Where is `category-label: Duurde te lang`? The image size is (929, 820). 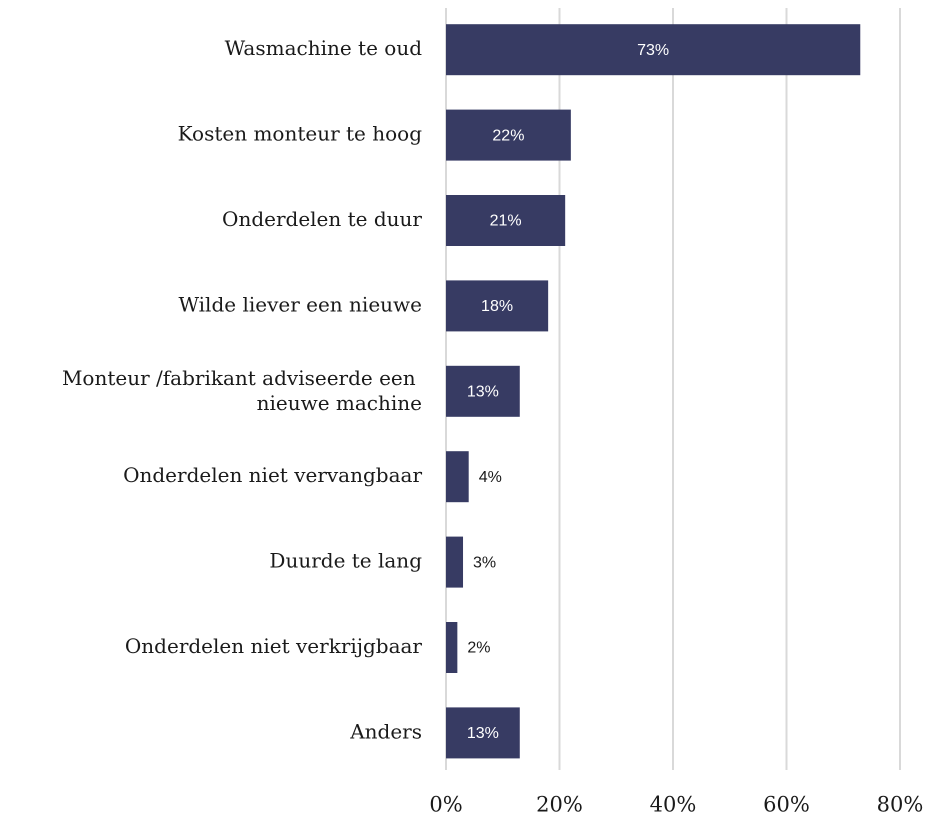 category-label: Duurde te lang is located at coordinates (345, 561).